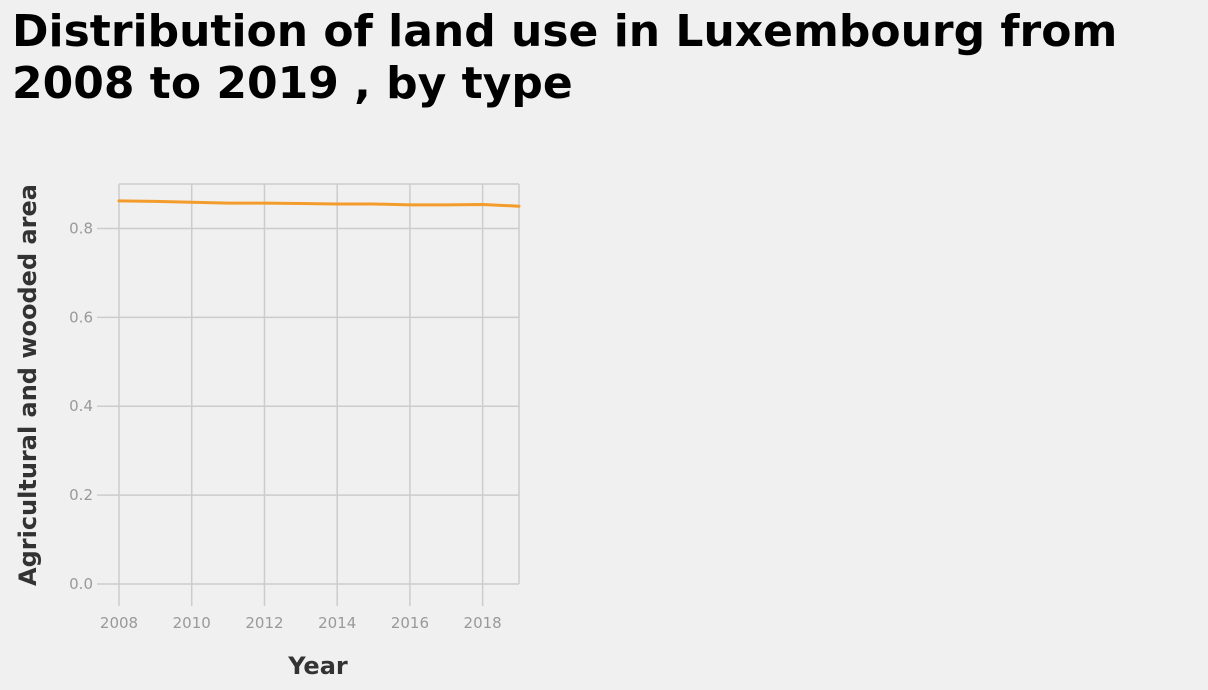 This screenshot has height=690, width=1208. Describe the element at coordinates (81, 406) in the screenshot. I see `y-tick-label: 0.4` at that location.